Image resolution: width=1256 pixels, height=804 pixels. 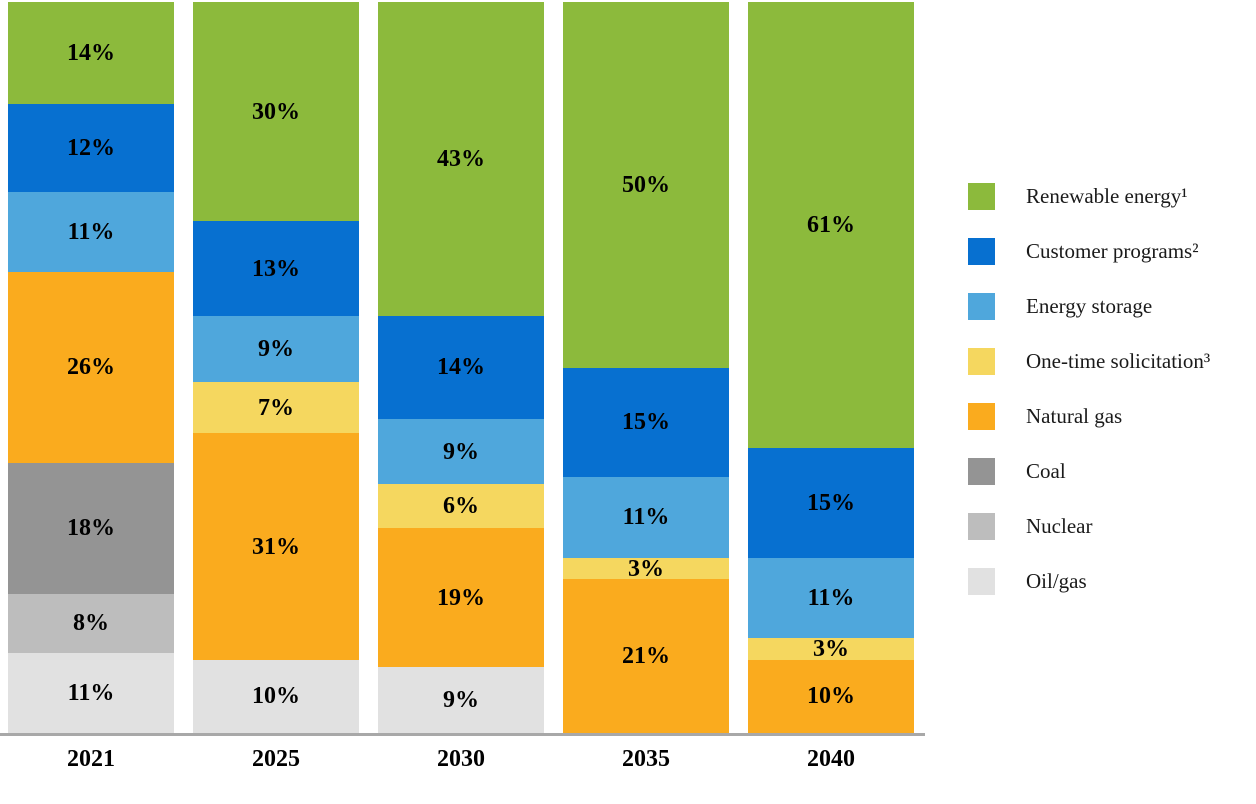 What do you see at coordinates (1089, 581) in the screenshot?
I see `legend-item: Oil/gas` at bounding box center [1089, 581].